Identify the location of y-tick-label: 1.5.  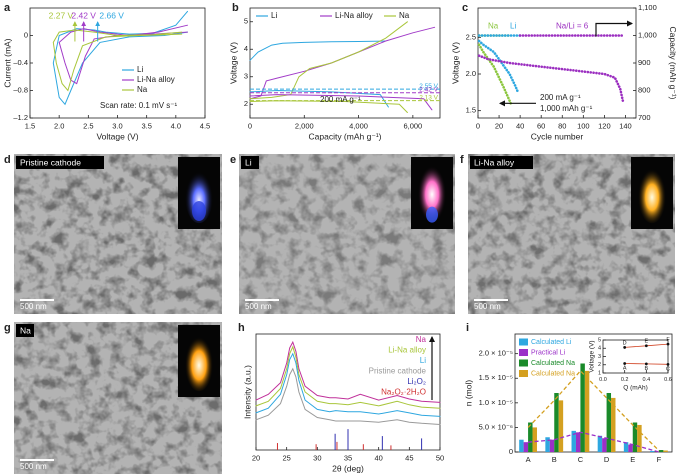
(471, 110).